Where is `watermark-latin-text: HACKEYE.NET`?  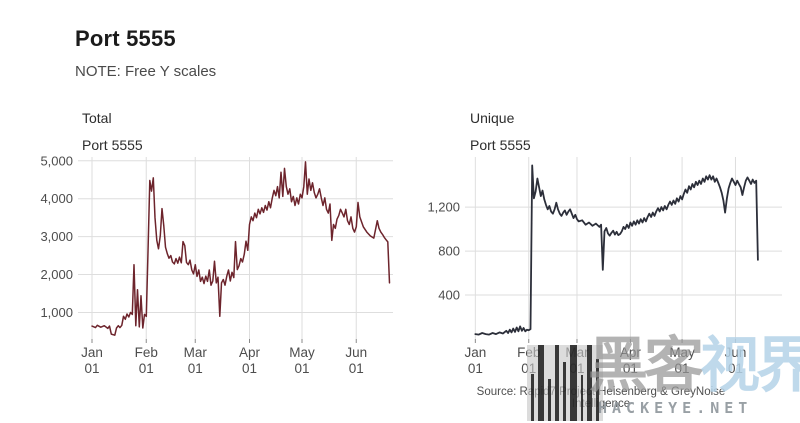
watermark-latin-text: HACKEYE.NET is located at coordinates (675, 408).